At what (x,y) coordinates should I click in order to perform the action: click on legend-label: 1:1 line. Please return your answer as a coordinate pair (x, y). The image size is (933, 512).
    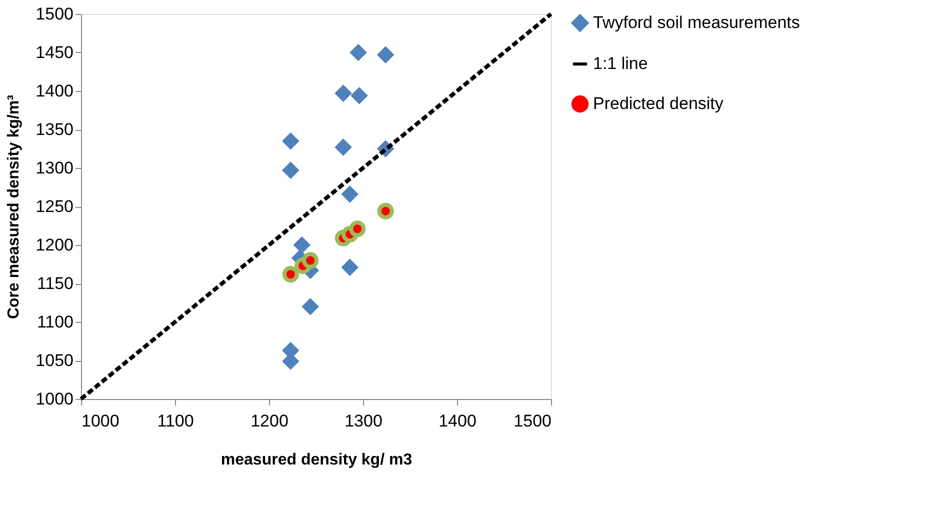
    Looking at the image, I should click on (620, 63).